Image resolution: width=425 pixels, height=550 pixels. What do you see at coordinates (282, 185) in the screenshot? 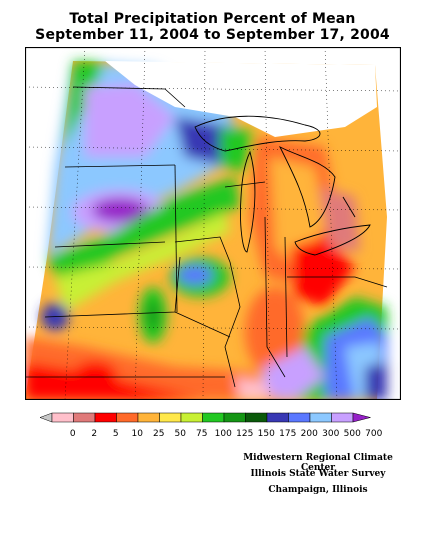
I see `great-lakes` at bounding box center [282, 185].